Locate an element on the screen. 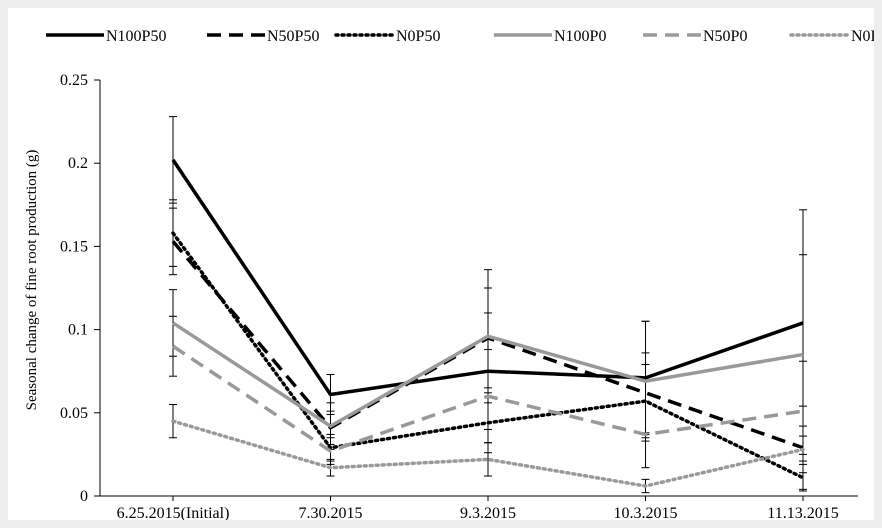  legend-label: N50P0 is located at coordinates (725, 36).